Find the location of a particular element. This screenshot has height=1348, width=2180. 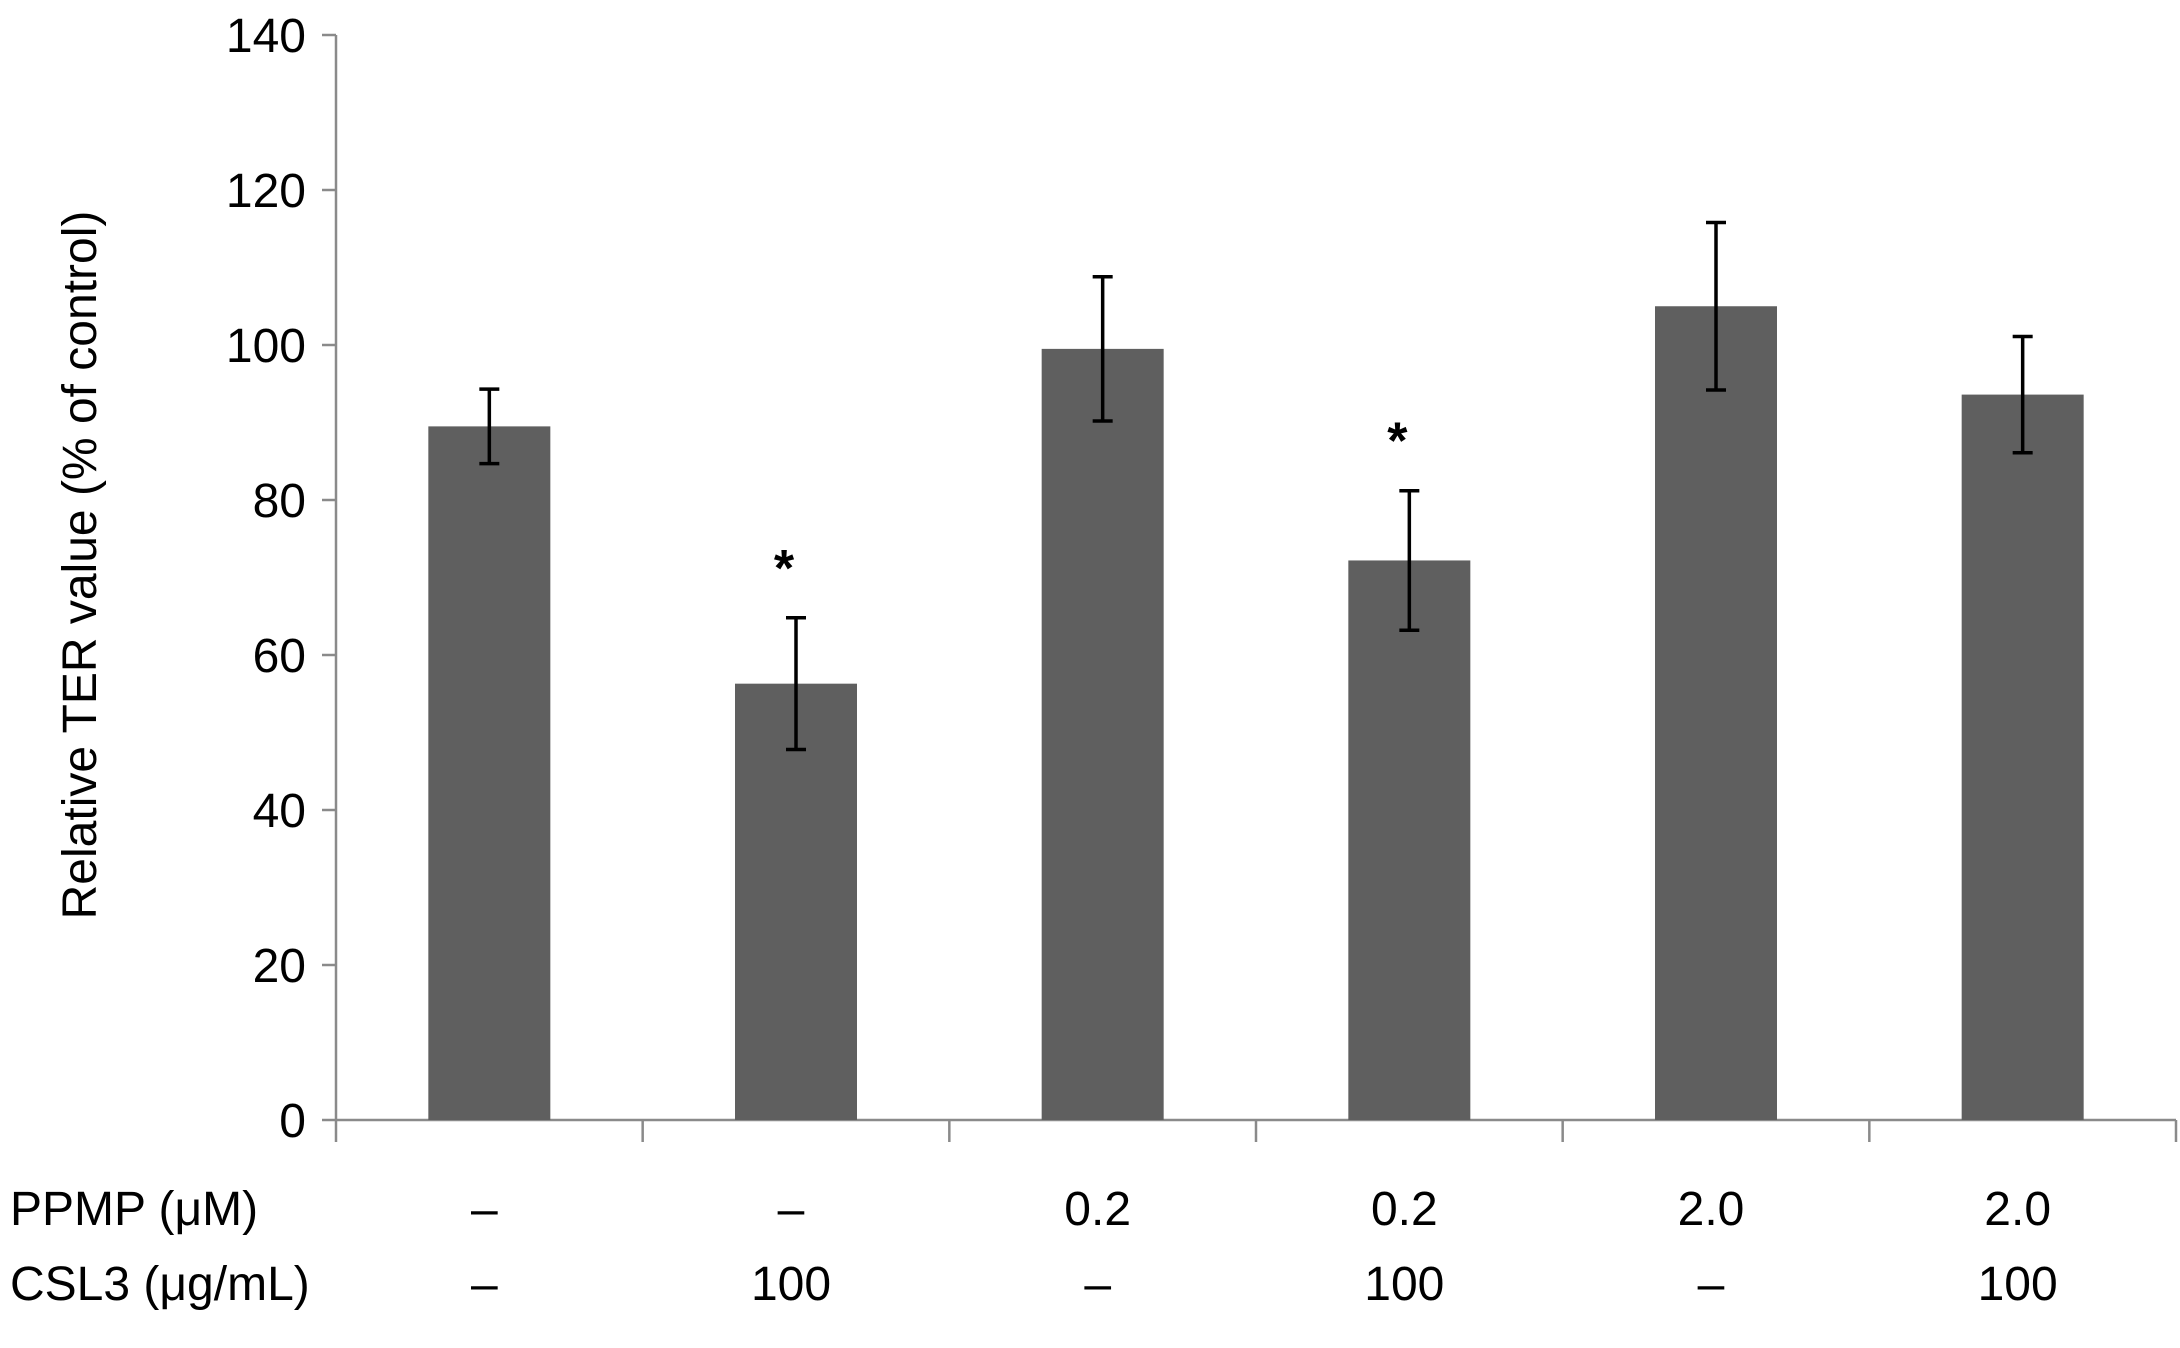

y-tick-label: 60 is located at coordinates (279, 656).